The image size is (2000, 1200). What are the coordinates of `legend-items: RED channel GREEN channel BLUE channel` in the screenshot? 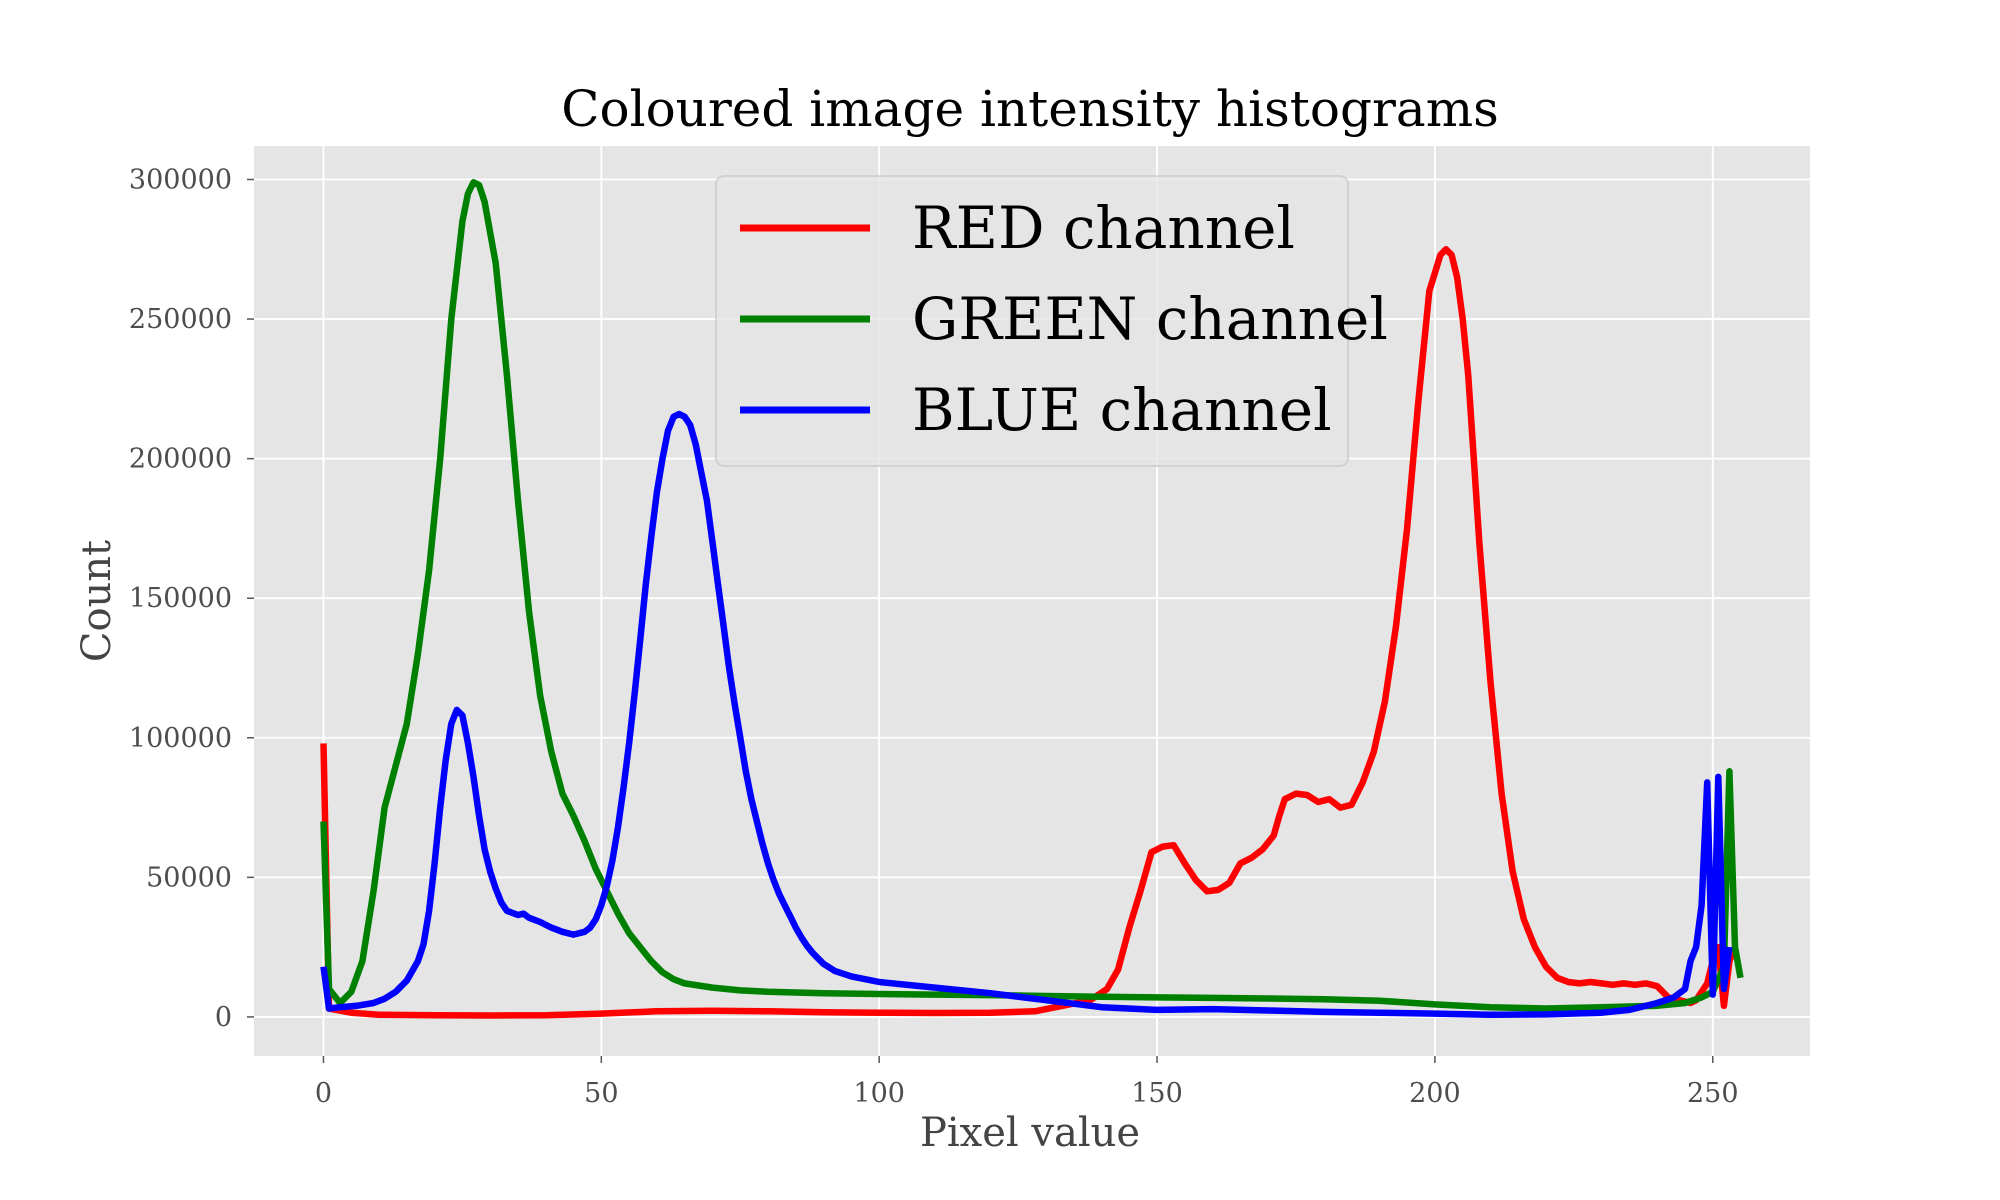 It's located at (1064, 319).